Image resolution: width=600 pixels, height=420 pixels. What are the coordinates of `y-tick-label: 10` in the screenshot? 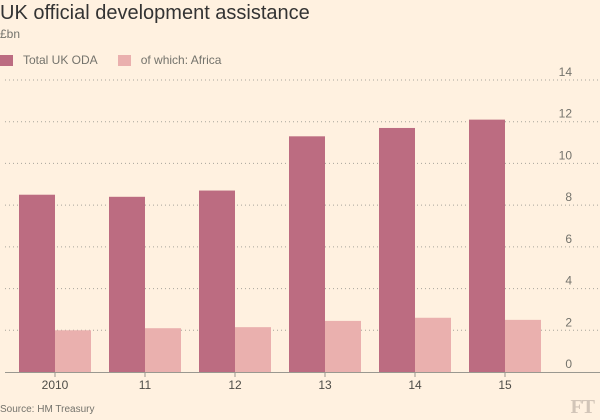 It's located at (566, 155).